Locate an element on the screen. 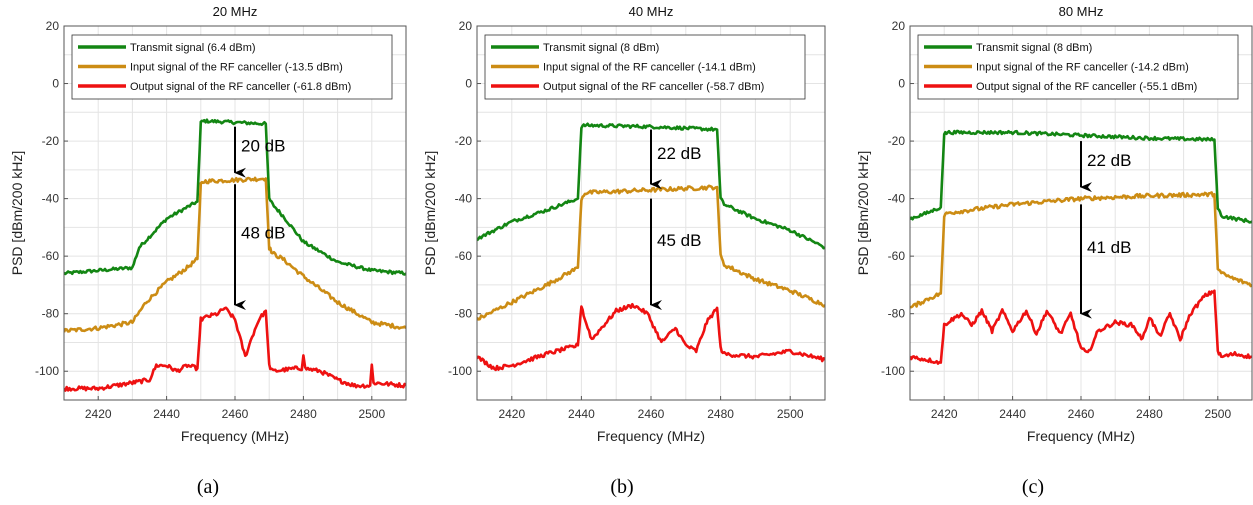 The width and height of the screenshot is (1253, 505). chart-title: 40 MHz is located at coordinates (651, 11).